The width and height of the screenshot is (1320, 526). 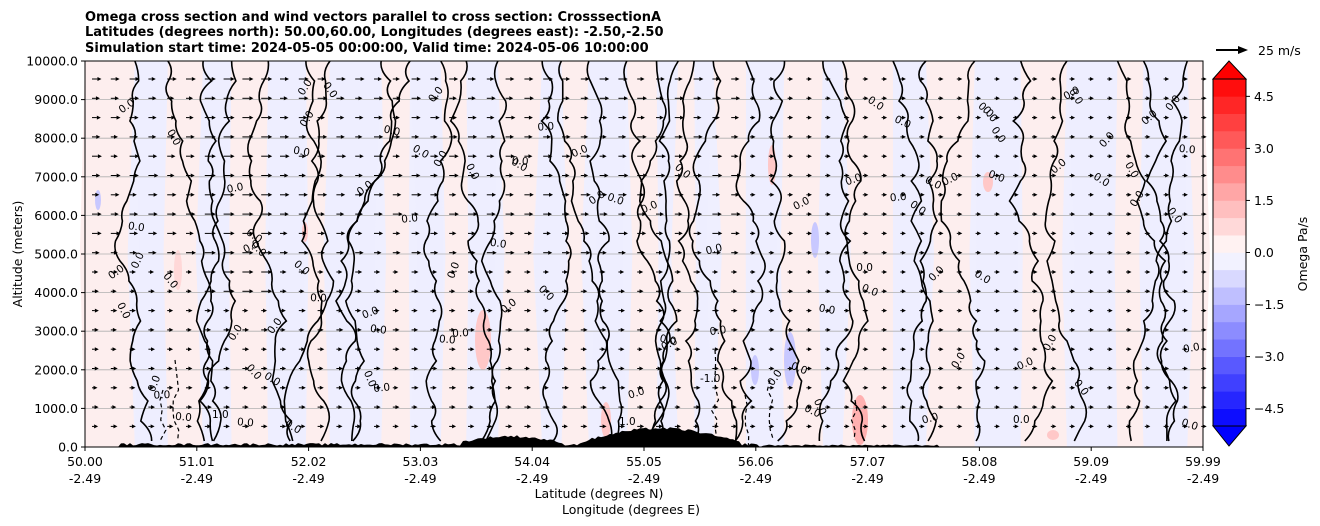 What do you see at coordinates (56, 331) in the screenshot?
I see `y-tick-label: 3000.0` at bounding box center [56, 331].